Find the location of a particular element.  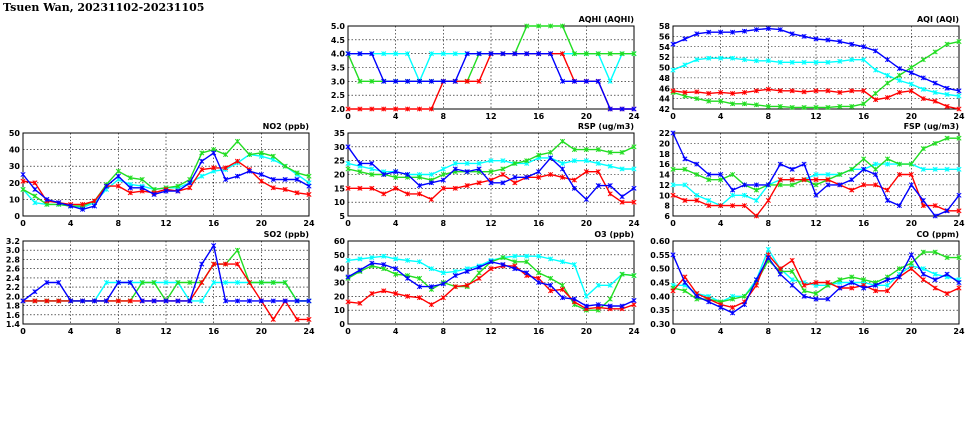

chart-title: NO2 (ppb) is located at coordinates (286, 126).